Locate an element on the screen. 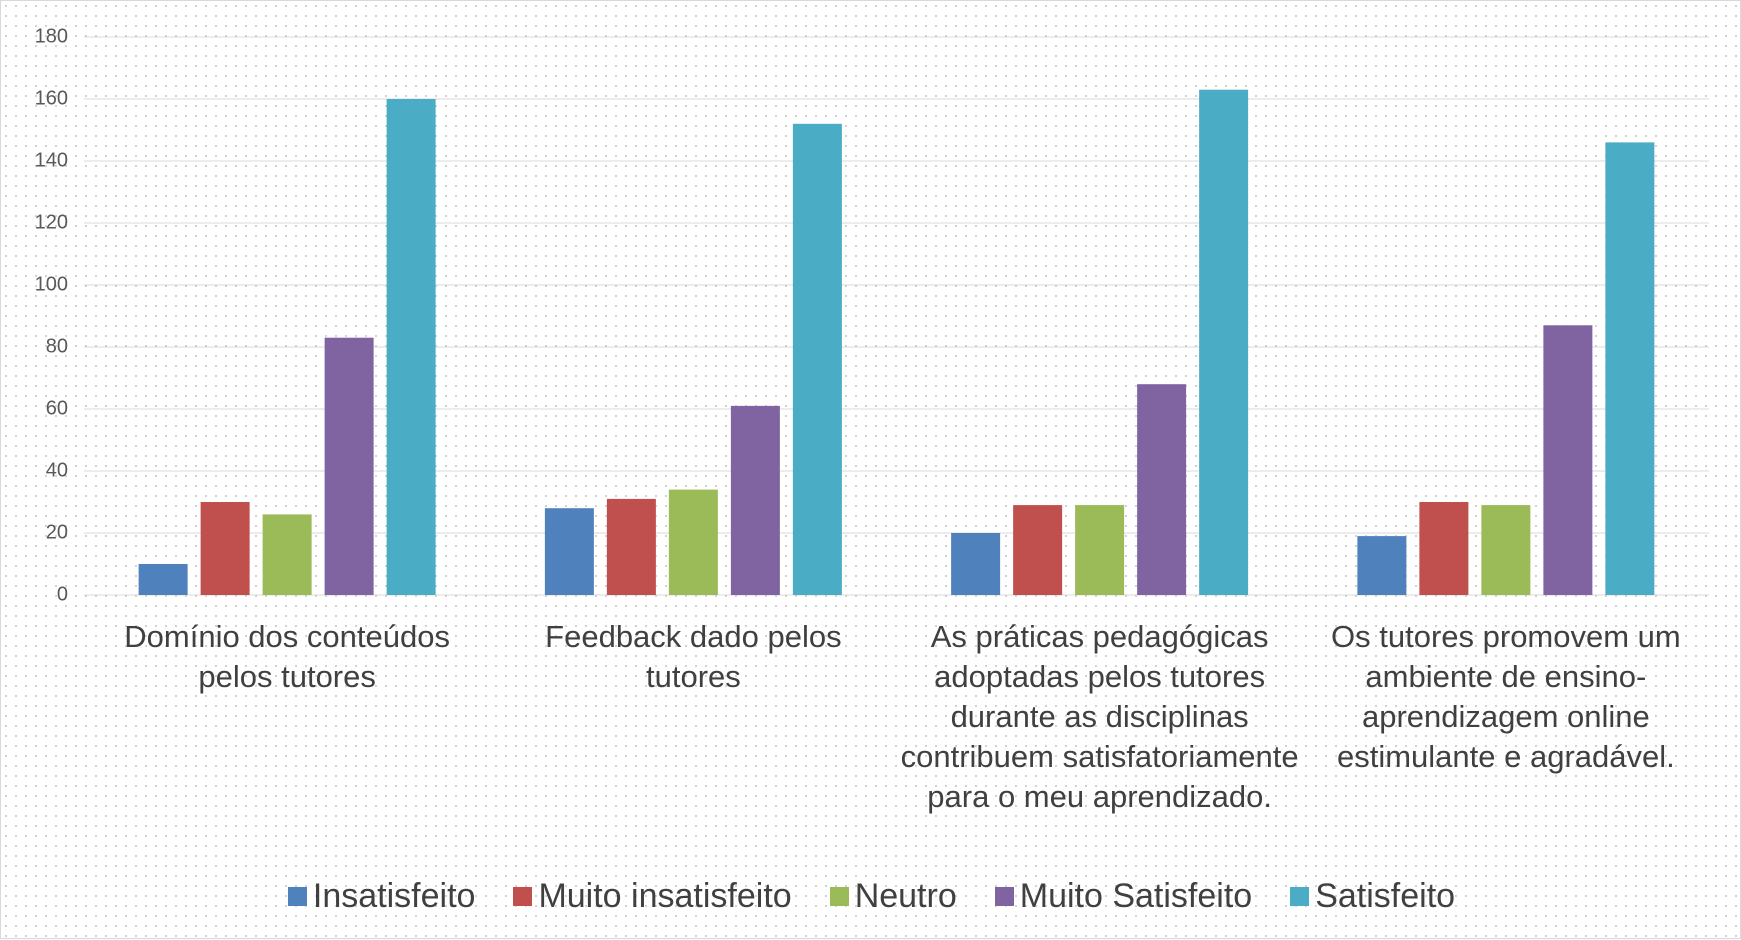 The height and width of the screenshot is (940, 1741). y-tick-label: 0 is located at coordinates (62, 594).